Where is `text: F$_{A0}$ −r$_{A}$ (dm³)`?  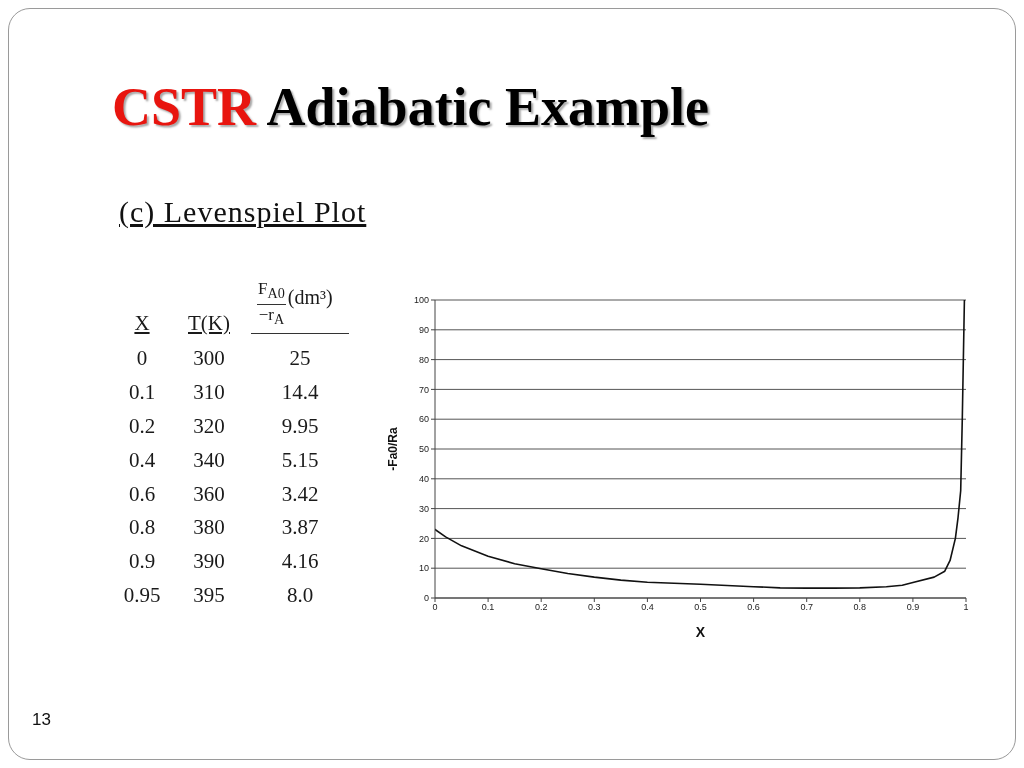 text: F$_{A0}$ −r$_{A}$ (dm³) is located at coordinates (295, 303).